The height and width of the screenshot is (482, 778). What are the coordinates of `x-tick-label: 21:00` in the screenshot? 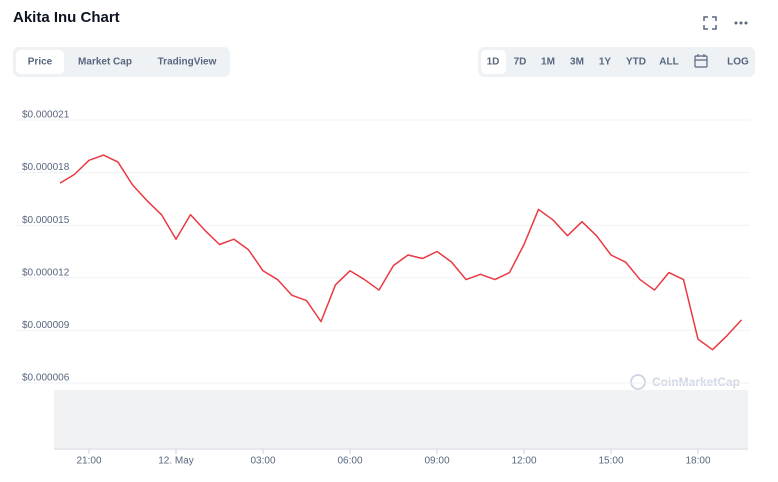 It's located at (88, 461).